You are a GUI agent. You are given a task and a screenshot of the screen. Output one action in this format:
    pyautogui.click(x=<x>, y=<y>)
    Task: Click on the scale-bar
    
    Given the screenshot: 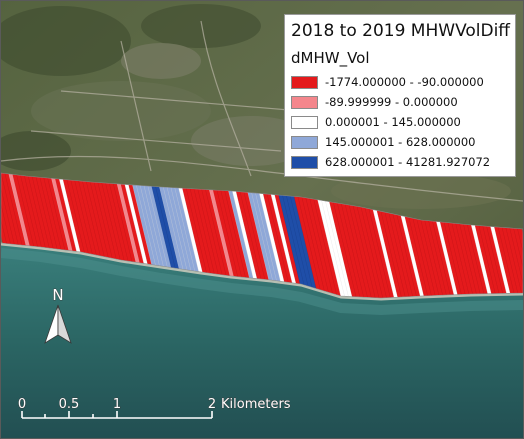 What is the action you would take?
    pyautogui.click(x=117, y=415)
    